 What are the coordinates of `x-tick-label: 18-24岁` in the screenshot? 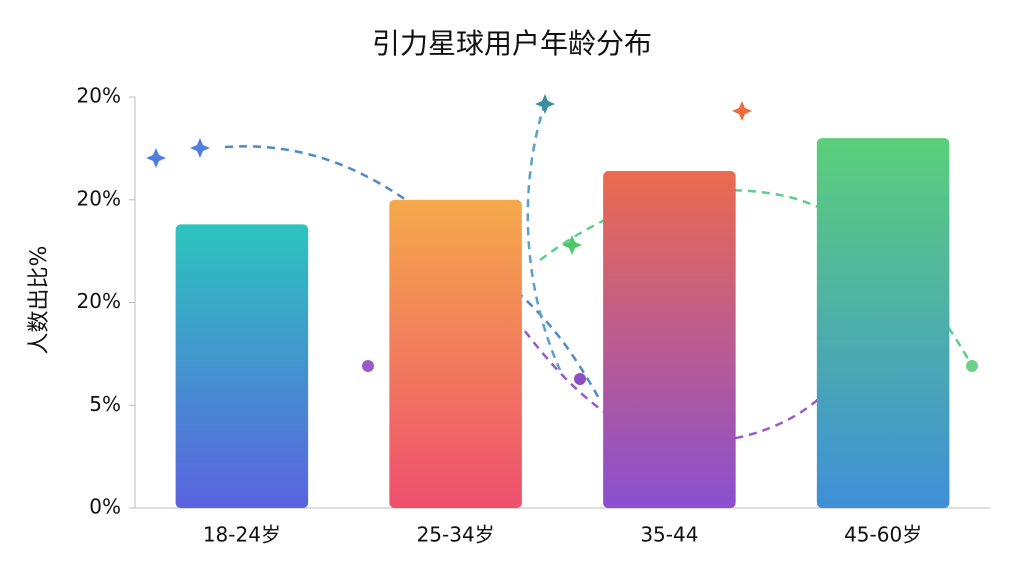 It's located at (242, 535).